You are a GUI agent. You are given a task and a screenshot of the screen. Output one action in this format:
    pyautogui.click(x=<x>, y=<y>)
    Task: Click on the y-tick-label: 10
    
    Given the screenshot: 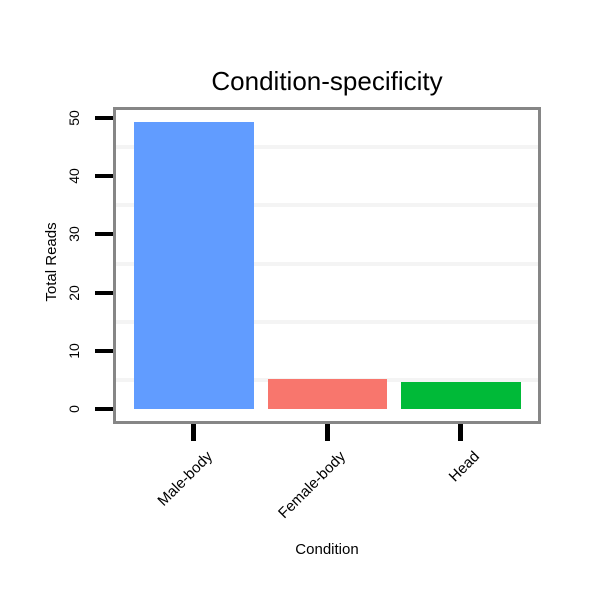 What is the action you would take?
    pyautogui.click(x=74, y=351)
    